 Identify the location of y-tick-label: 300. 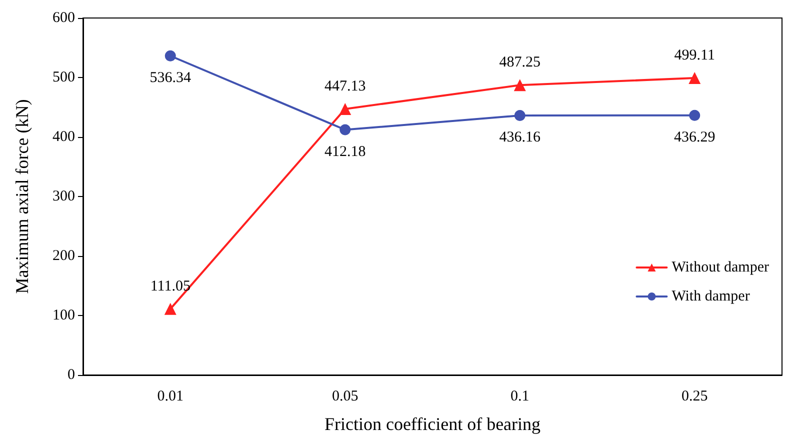
(63, 196).